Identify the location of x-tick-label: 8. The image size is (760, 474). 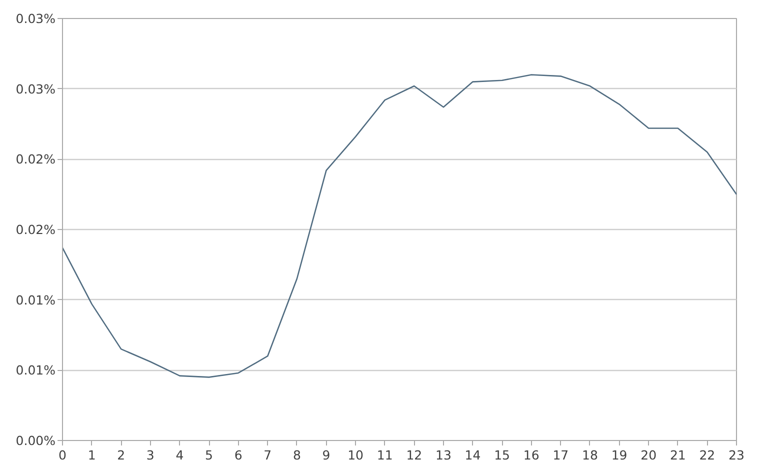
(296, 455).